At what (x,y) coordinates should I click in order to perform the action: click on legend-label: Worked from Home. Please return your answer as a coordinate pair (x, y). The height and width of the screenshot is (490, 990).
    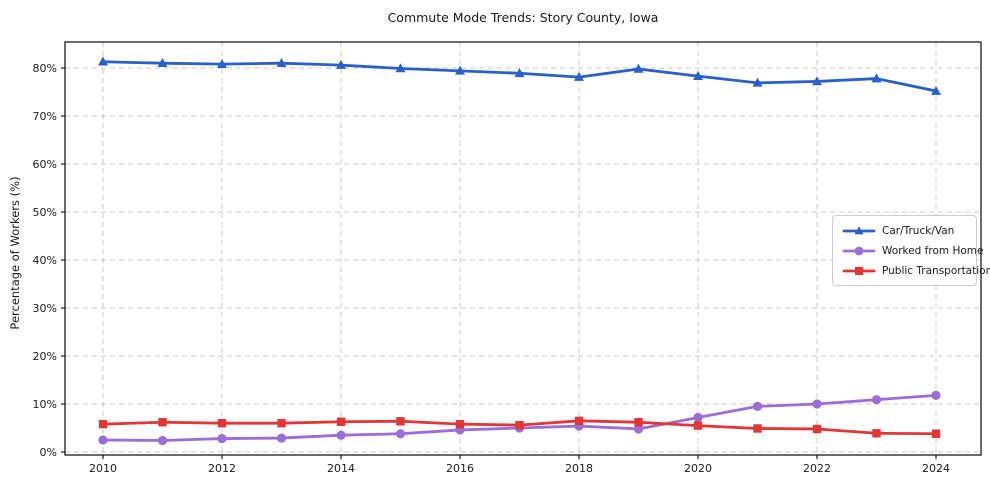
    Looking at the image, I should click on (933, 250).